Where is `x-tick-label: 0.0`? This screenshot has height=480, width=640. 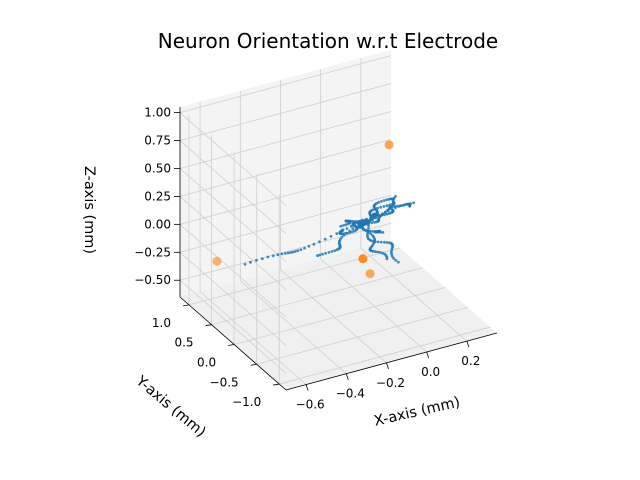
x-tick-label: 0.0 is located at coordinates (430, 372).